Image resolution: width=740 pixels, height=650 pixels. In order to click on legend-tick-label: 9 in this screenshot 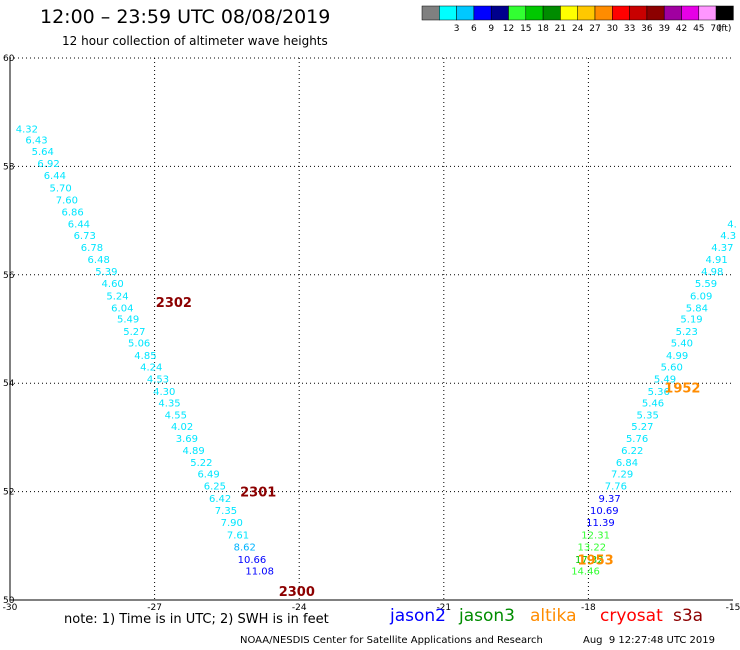, I will do `click(491, 29)`.